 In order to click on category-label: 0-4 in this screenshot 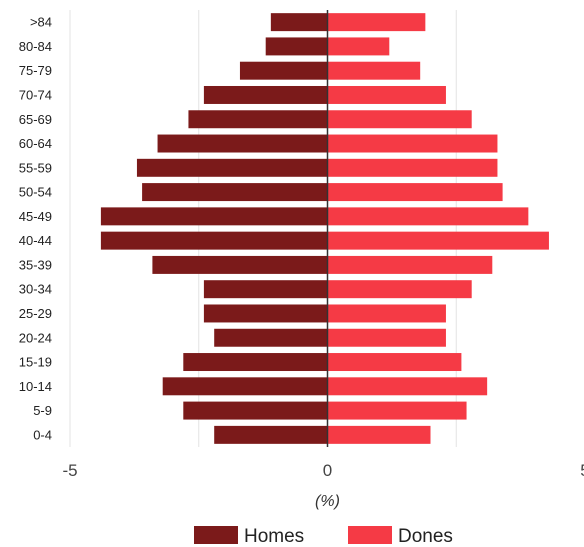, I will do `click(42, 434)`.